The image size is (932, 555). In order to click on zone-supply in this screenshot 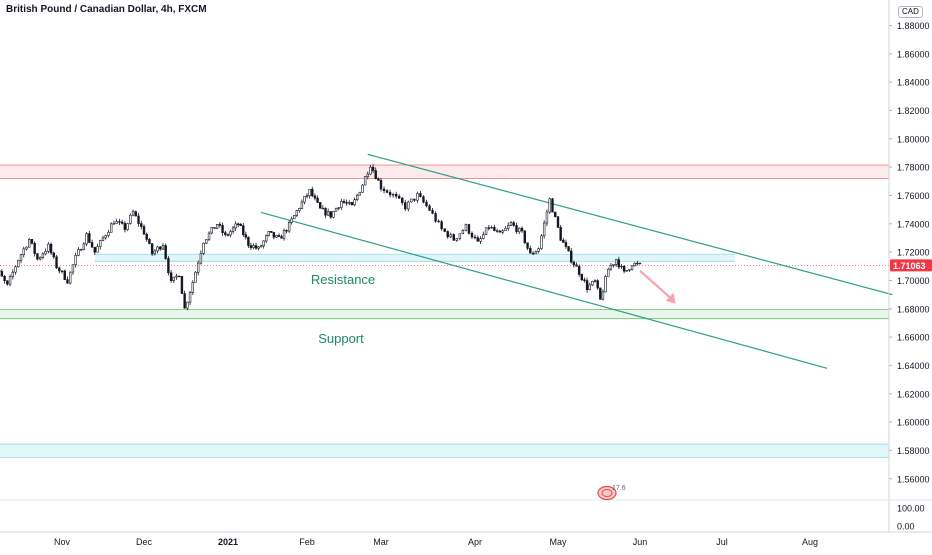, I will do `click(444, 171)`.